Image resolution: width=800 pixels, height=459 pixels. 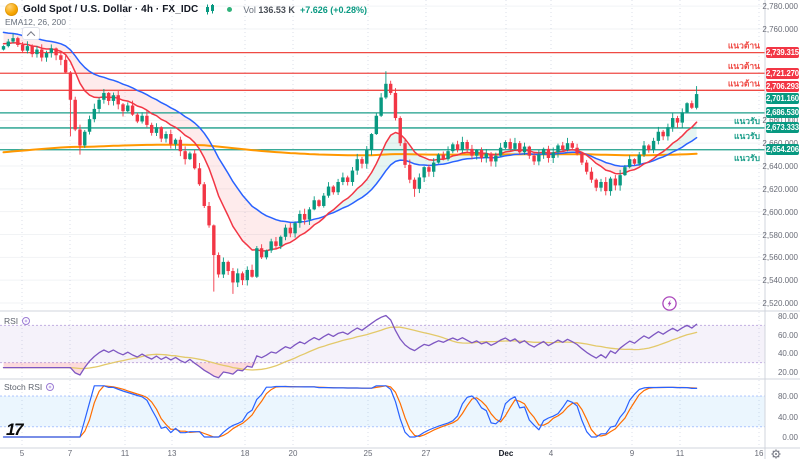 I want to click on price-tick: 2,540.000, so click(x=780, y=281).